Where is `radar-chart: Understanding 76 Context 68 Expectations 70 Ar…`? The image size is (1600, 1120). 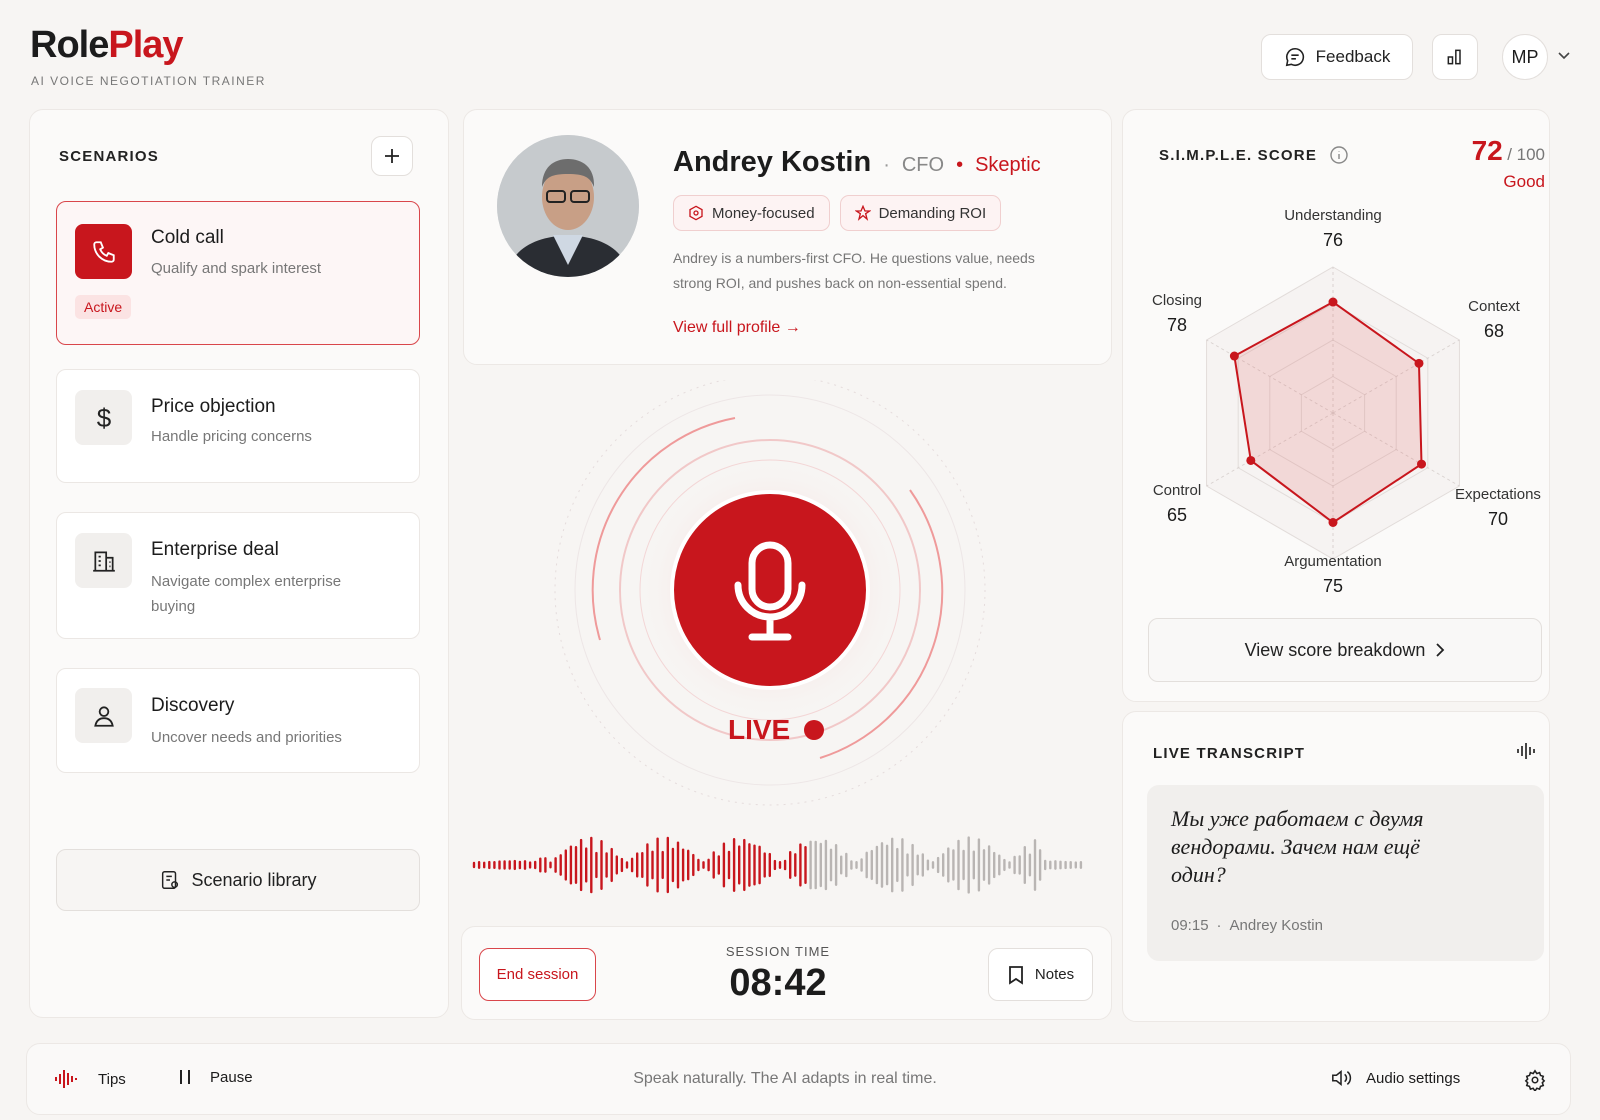
radar-chart: Understanding 76 Context 68 Expectations 70 Ar… is located at coordinates (1346, 401).